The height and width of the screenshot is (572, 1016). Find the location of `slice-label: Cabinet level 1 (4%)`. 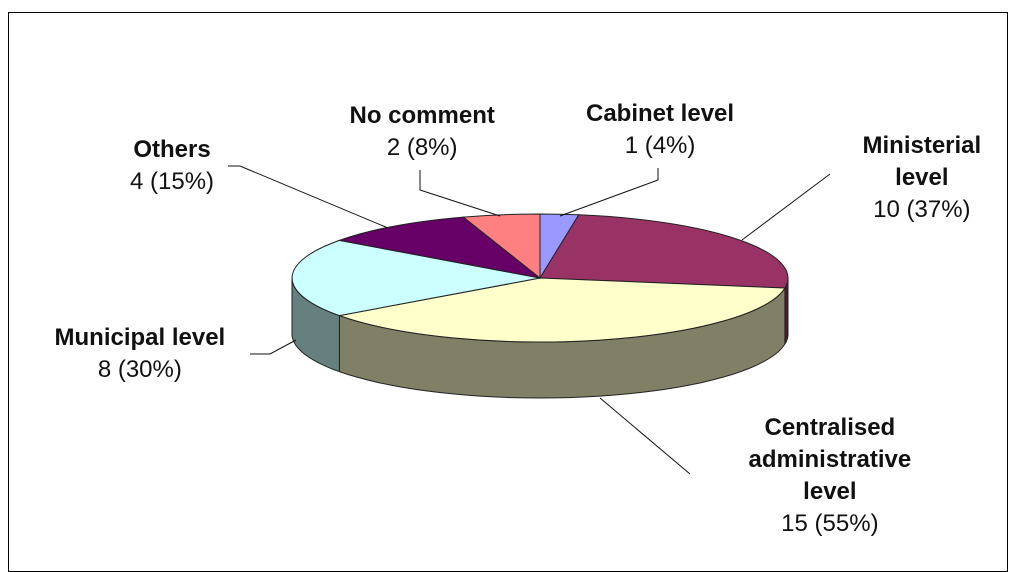

slice-label: Cabinet level 1 (4%) is located at coordinates (660, 130).